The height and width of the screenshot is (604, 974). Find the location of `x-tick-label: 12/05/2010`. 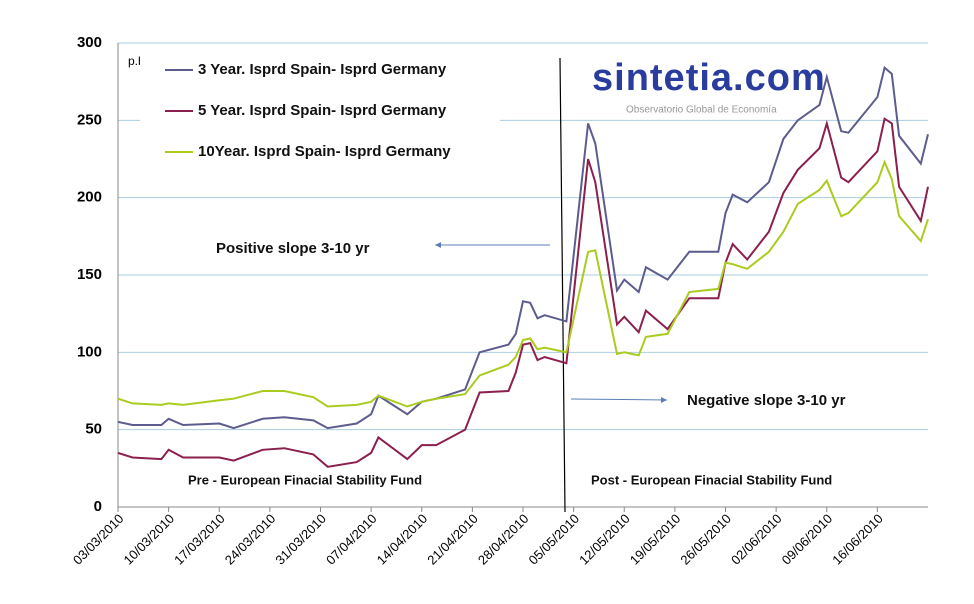

x-tick-label: 12/05/2010 is located at coordinates (604, 539).